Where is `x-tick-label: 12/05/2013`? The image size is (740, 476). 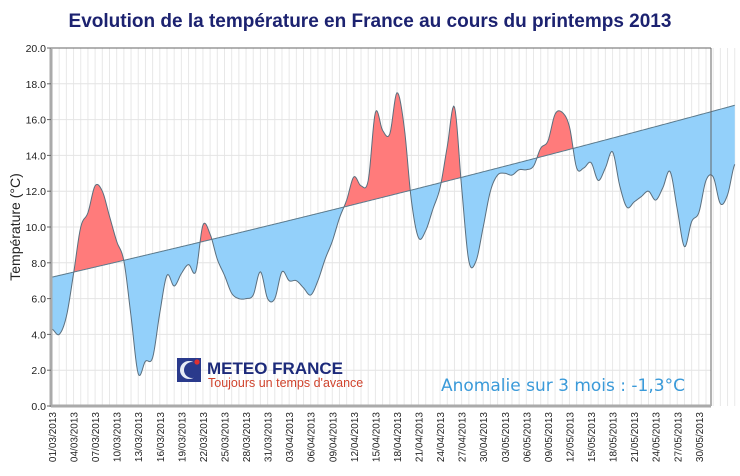
x-tick-label: 12/05/2013 is located at coordinates (570, 437).